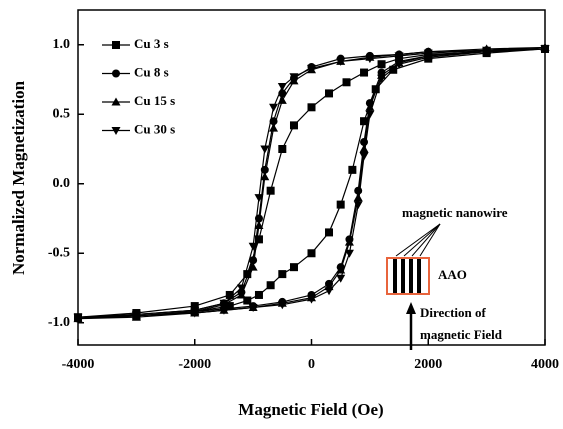 The image size is (563, 429). I want to click on legend-label: Cu 15 s, so click(154, 100).